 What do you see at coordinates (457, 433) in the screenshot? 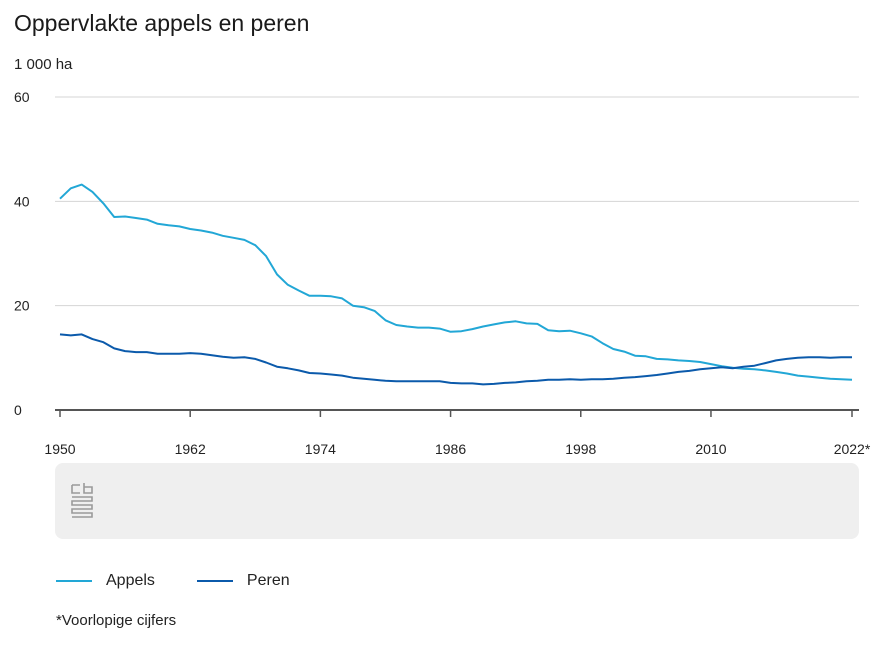
I see `x-ticks: 1950 1962 1974 1986 1998 2010 2022*` at bounding box center [457, 433].